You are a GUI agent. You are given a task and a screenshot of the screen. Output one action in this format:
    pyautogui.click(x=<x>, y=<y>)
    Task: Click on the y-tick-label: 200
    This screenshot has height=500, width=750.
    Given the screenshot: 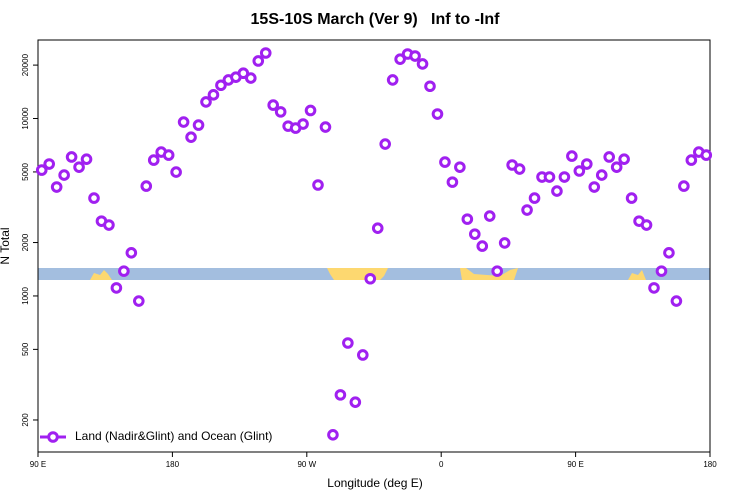 What is the action you would take?
    pyautogui.click(x=25, y=420)
    